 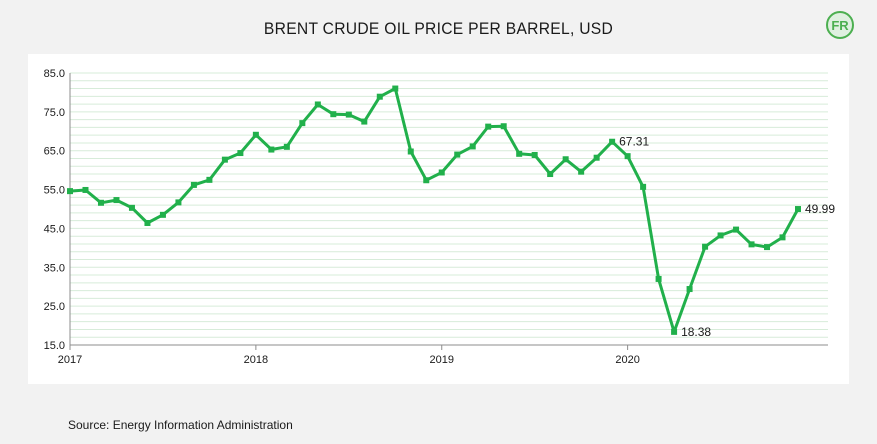 What do you see at coordinates (634, 142) in the screenshot?
I see `data-label: 67.31` at bounding box center [634, 142].